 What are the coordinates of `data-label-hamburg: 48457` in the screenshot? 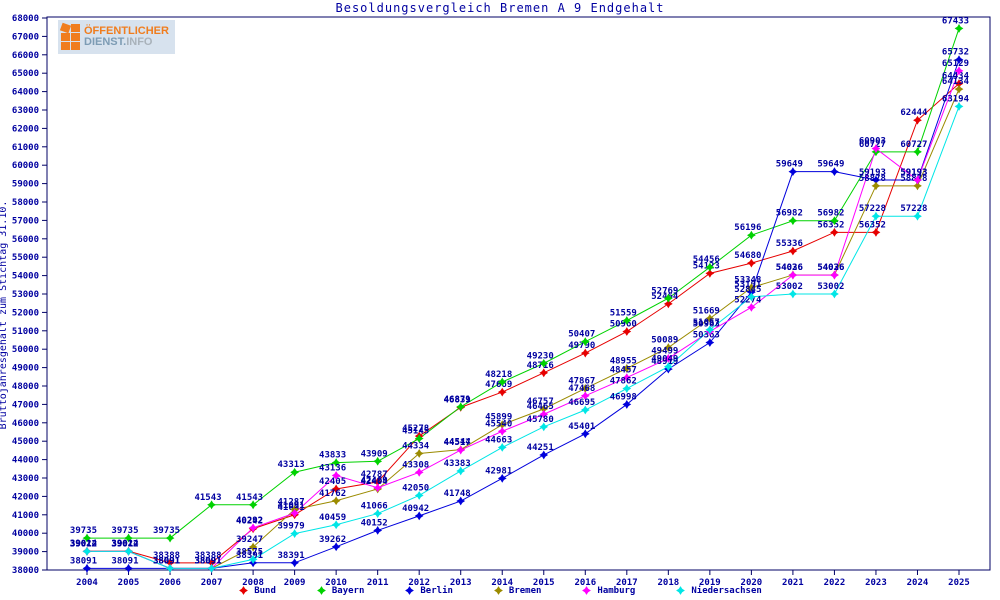 It's located at (623, 371).